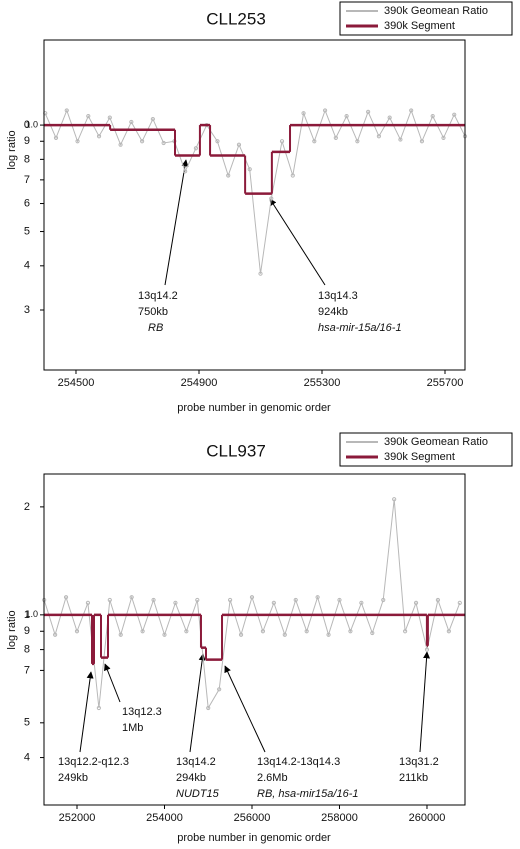  I want to click on annotation: 13q31.2, so click(419, 762).